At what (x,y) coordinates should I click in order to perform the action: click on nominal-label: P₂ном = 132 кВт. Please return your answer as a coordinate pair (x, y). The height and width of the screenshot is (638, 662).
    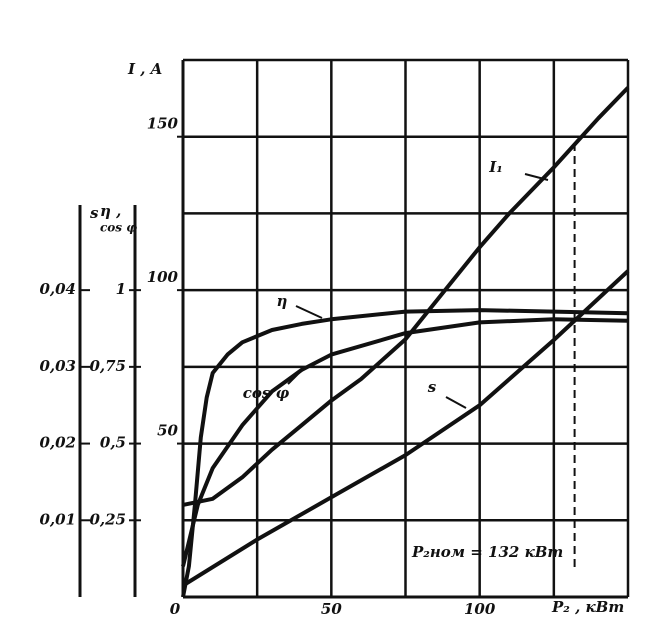
    Looking at the image, I should click on (487, 552).